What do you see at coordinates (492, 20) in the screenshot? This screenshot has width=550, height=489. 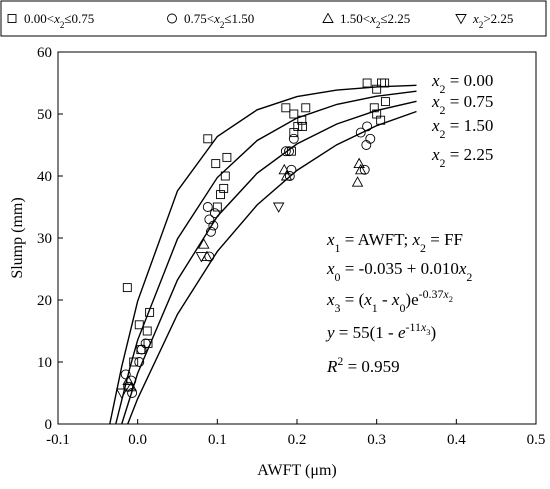 I see `legend-label: x2>2.25` at bounding box center [492, 20].